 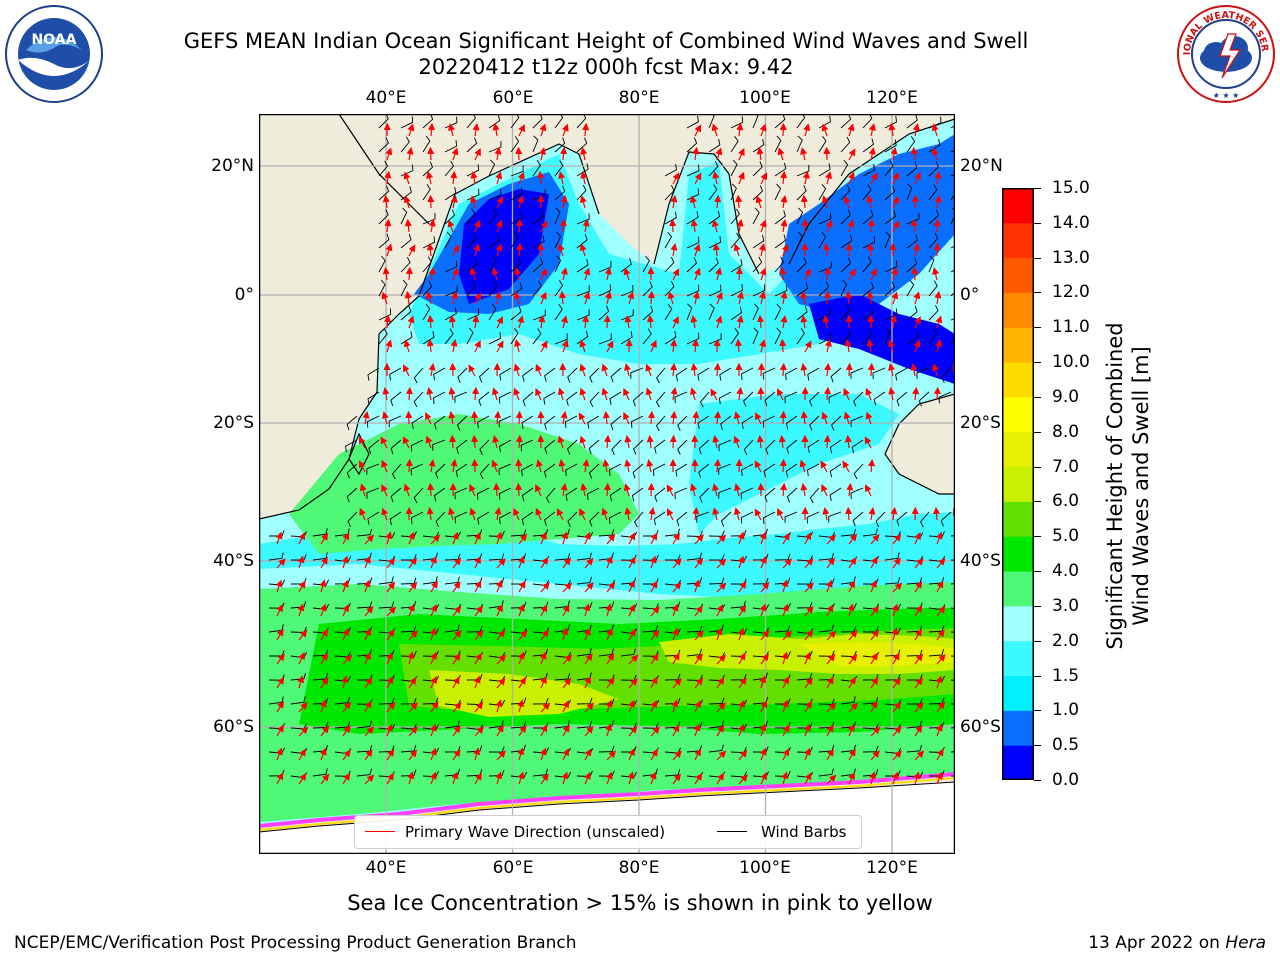 I want to click on wave-band-0-0.5m, so click(x=504, y=246).